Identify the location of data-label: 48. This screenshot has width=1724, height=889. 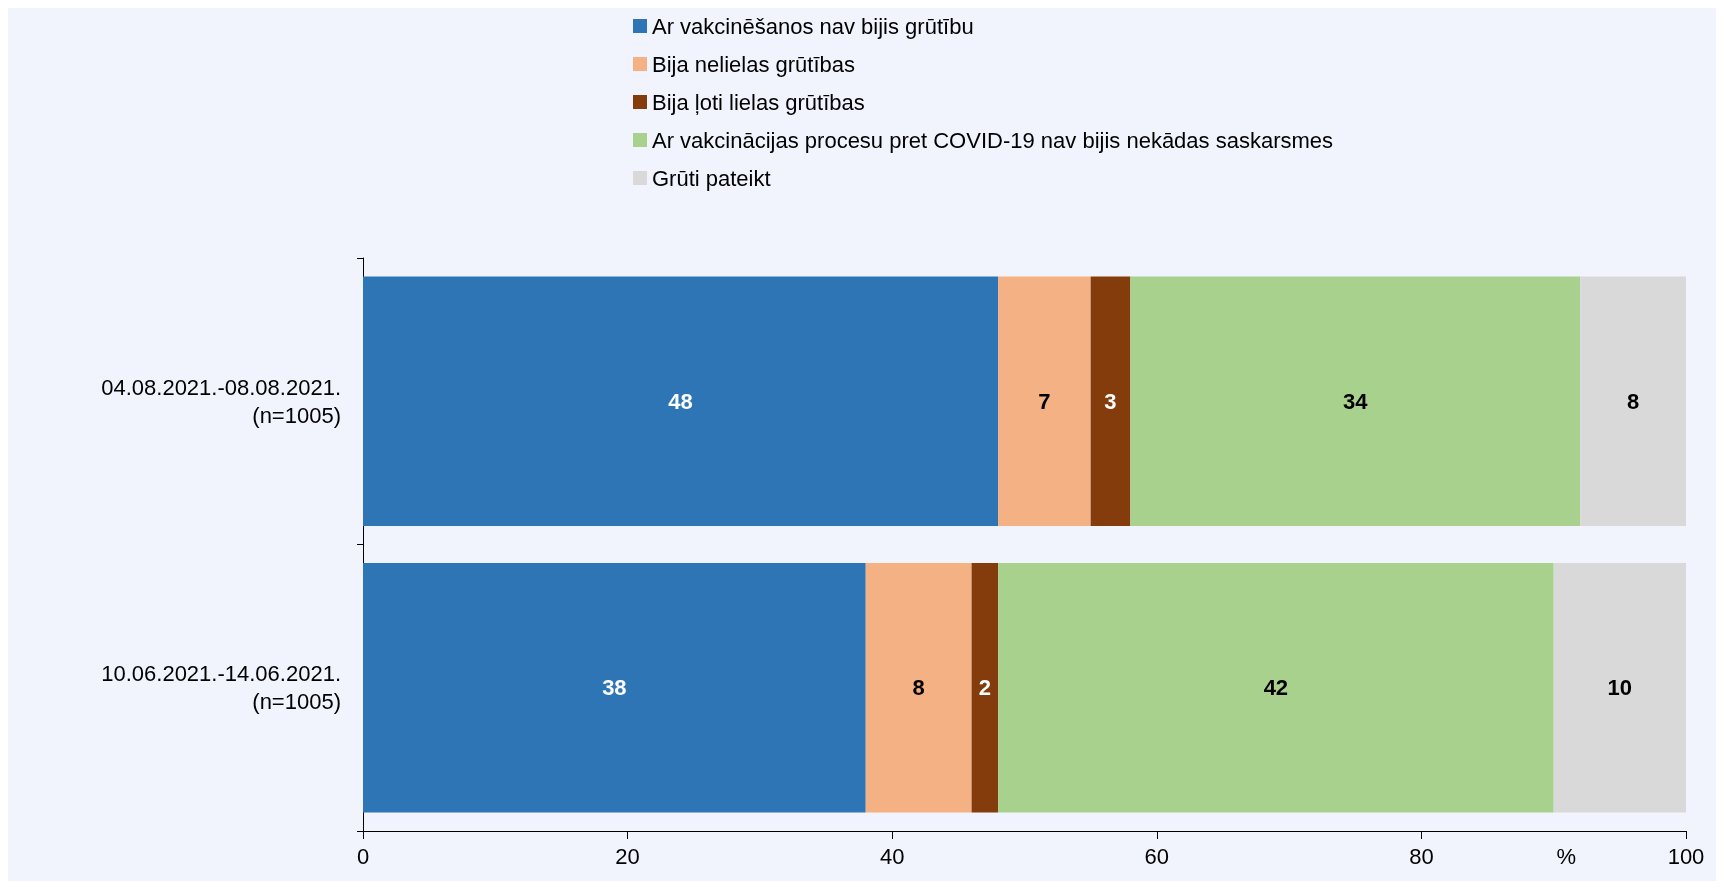
(680, 401).